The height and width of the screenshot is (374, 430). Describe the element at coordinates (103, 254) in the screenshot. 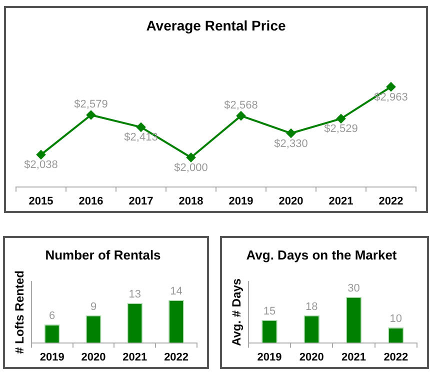

I see `chart-title: Number of Rentals` at that location.